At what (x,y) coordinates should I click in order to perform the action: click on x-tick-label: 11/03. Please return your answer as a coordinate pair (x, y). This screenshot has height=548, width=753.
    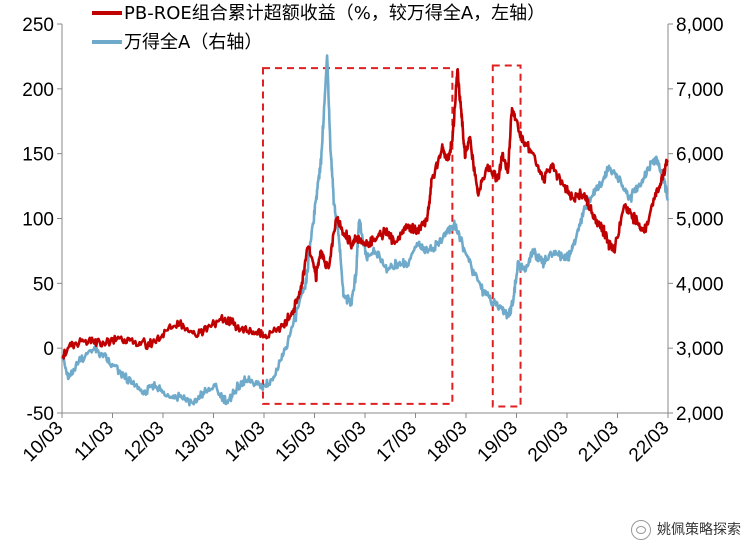
    Looking at the image, I should click on (94, 441).